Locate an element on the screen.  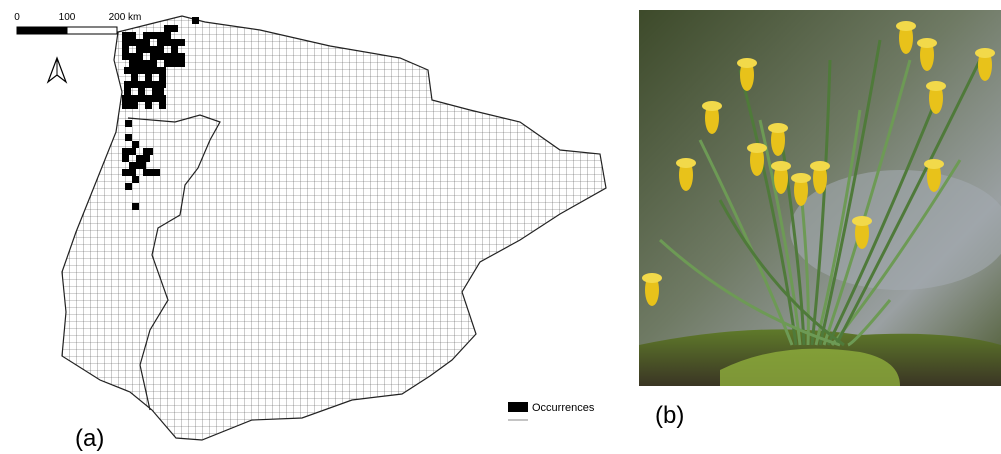
moss is located at coordinates (810, 367).